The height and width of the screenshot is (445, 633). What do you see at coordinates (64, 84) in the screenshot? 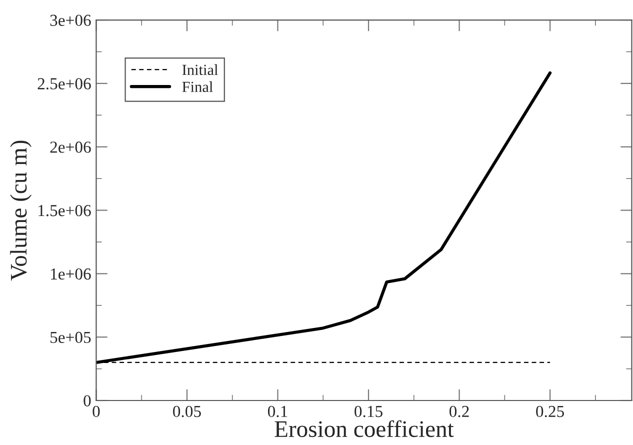
I see `y-tick-label: 2.5e+06` at bounding box center [64, 84].